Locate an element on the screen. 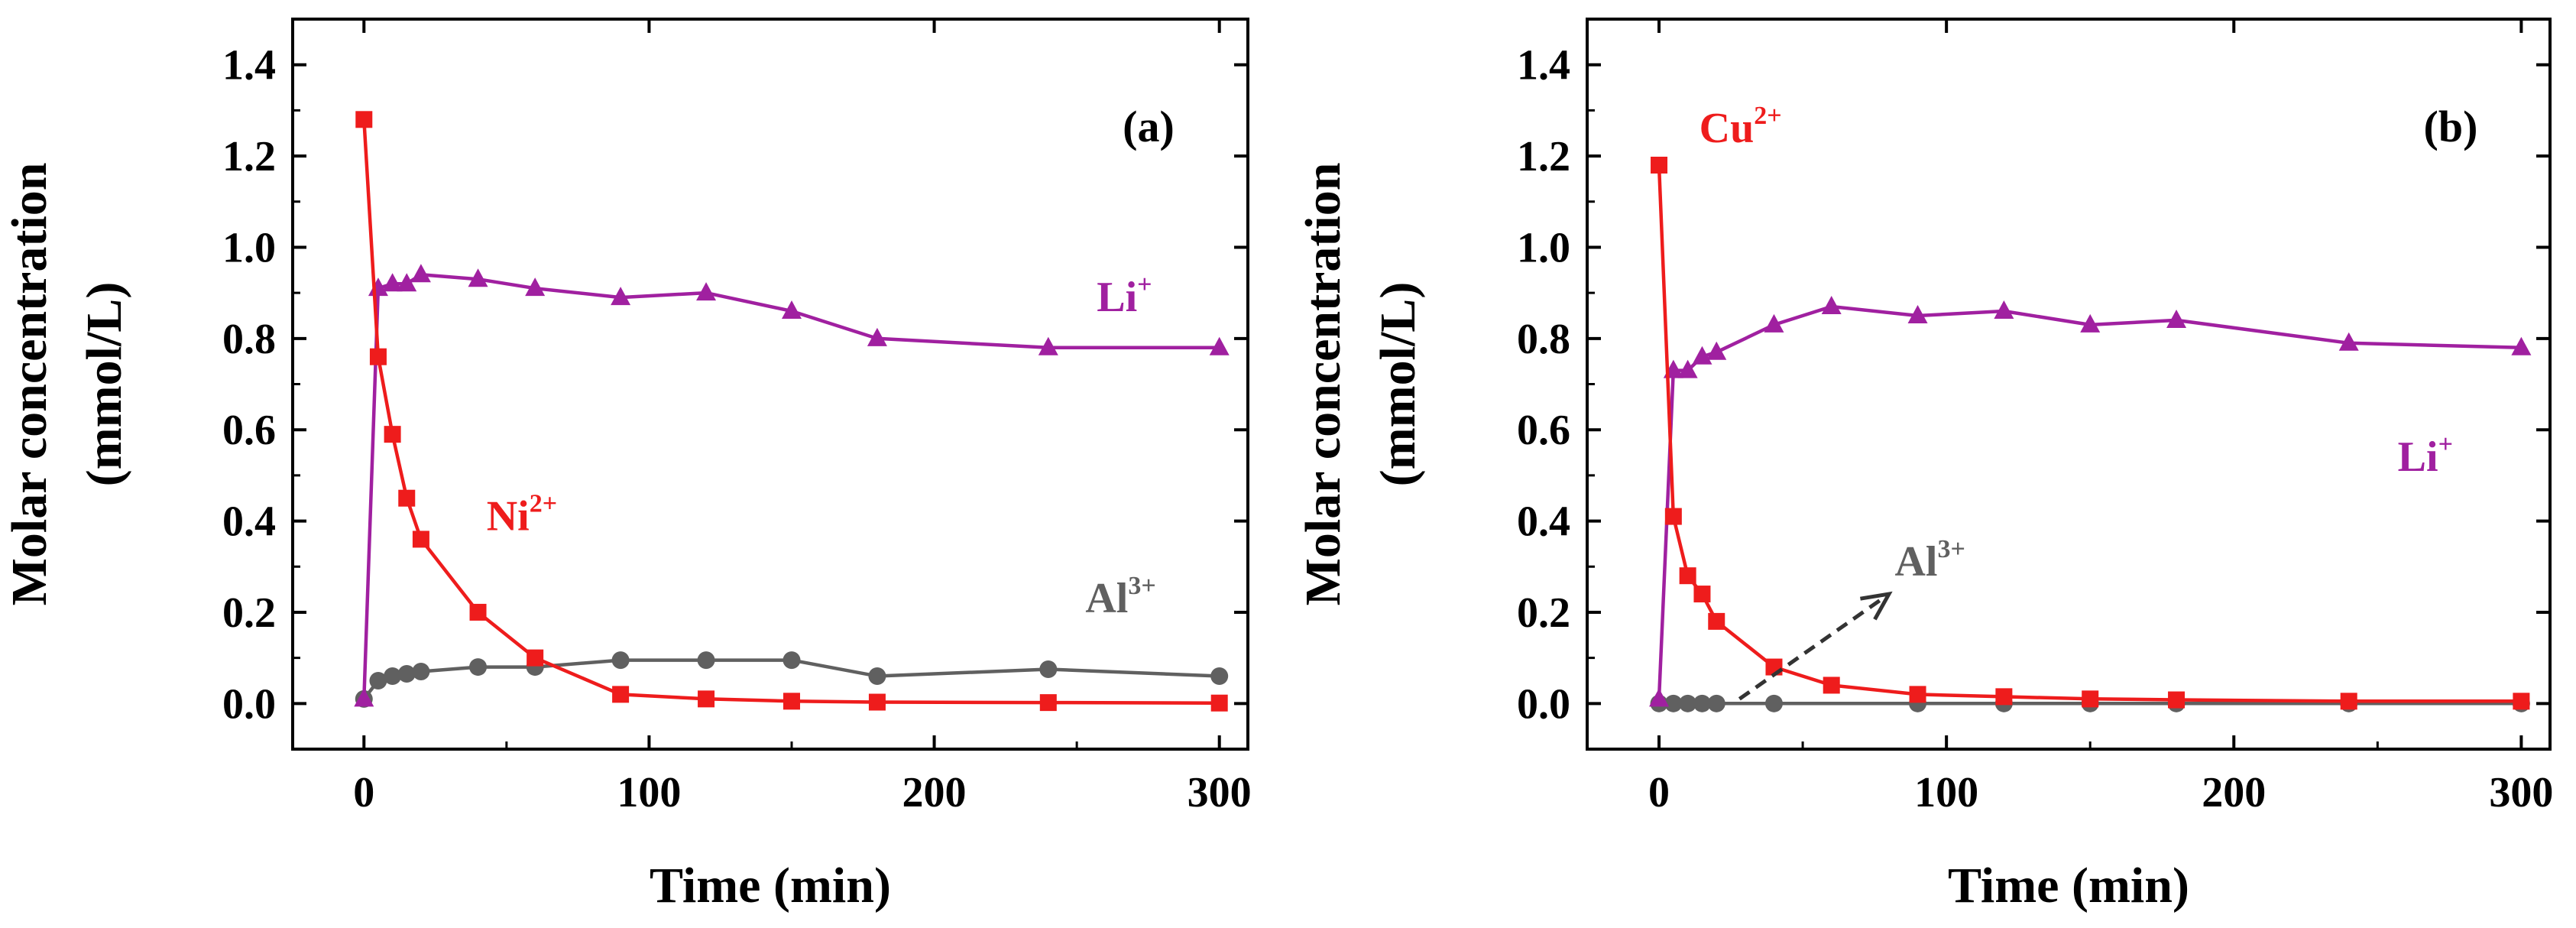 This screenshot has height=928, width=2576. x-tick-label: 0 is located at coordinates (1659, 792).